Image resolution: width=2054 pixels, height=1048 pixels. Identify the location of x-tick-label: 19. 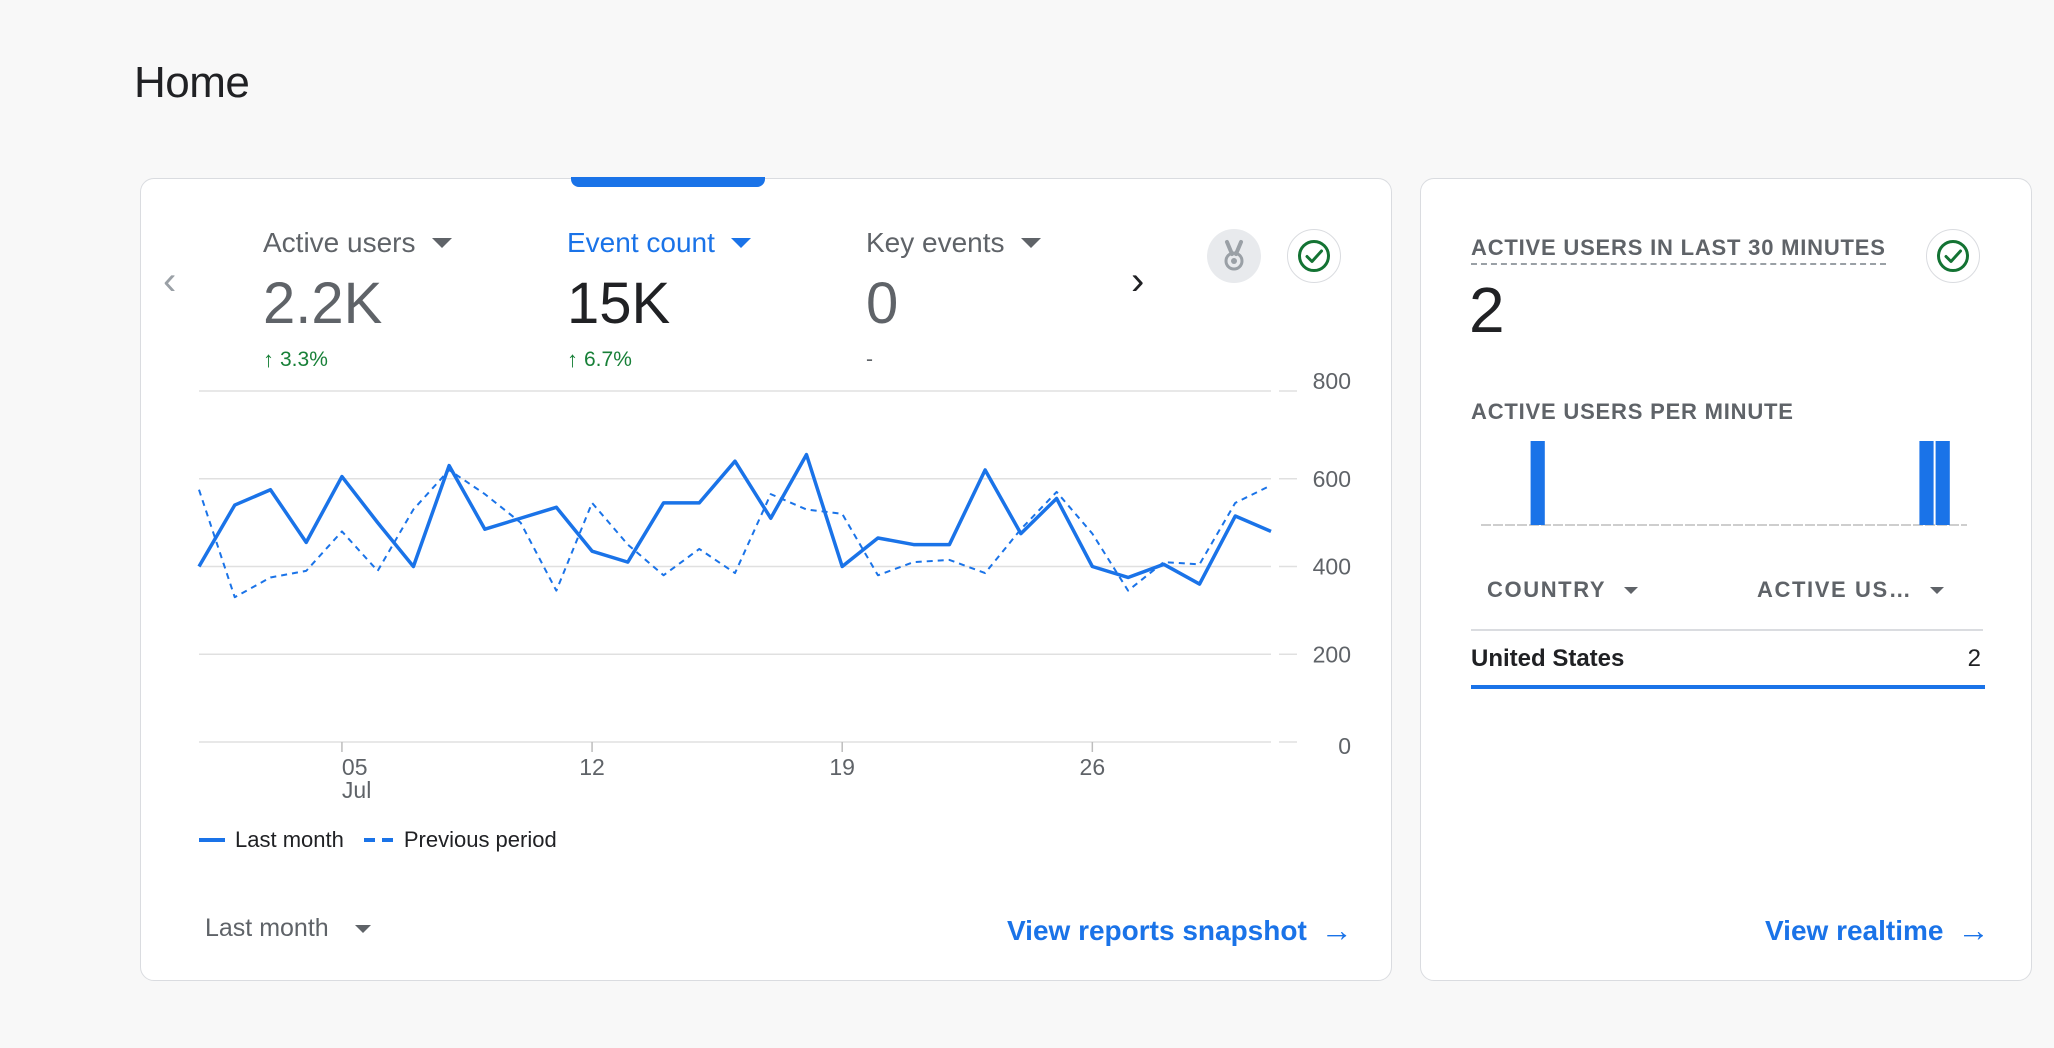
(842, 767).